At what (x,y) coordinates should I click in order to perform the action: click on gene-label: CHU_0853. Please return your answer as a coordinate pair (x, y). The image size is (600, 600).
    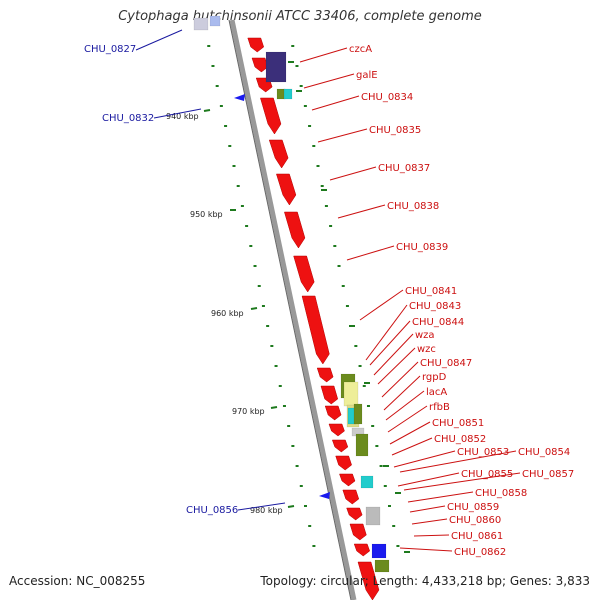
    Looking at the image, I should click on (483, 452).